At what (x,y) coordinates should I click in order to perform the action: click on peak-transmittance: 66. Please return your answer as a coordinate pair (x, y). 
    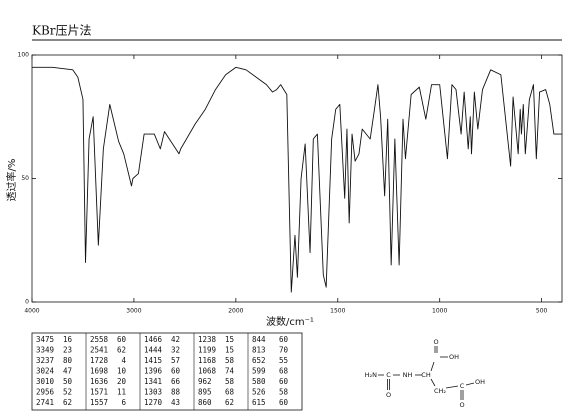
    Looking at the image, I should click on (176, 381).